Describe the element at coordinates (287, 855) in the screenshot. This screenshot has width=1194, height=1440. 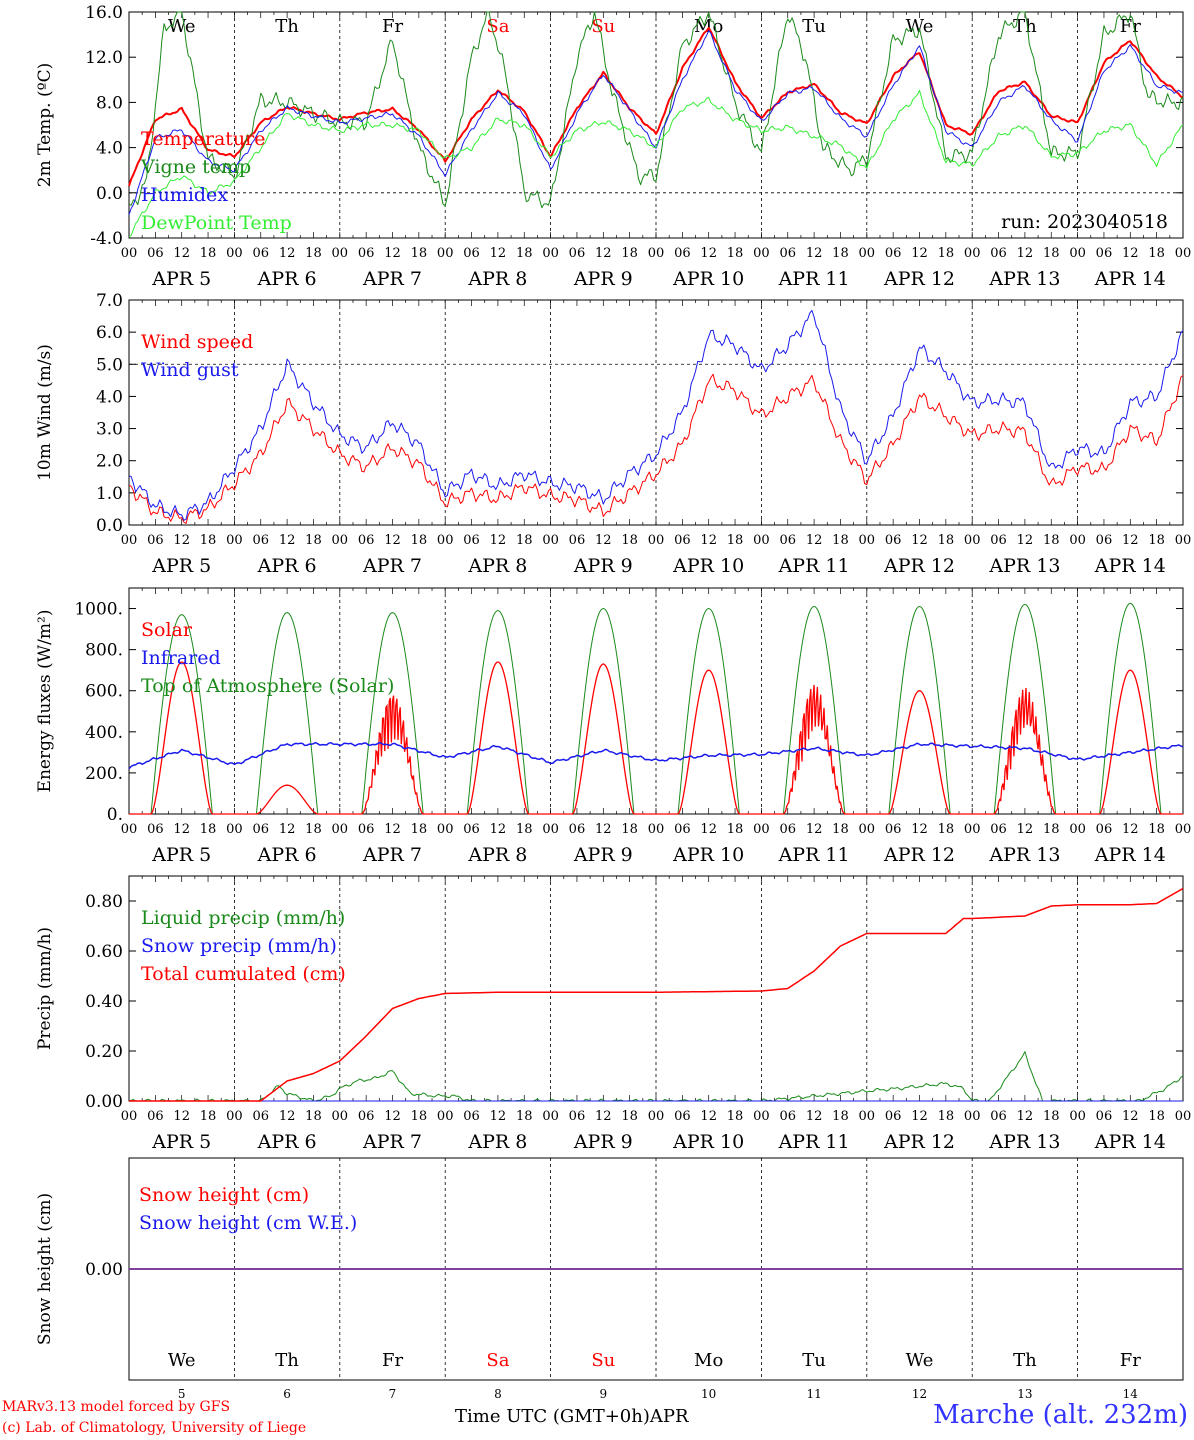
I see `date-label: APR 6` at that location.